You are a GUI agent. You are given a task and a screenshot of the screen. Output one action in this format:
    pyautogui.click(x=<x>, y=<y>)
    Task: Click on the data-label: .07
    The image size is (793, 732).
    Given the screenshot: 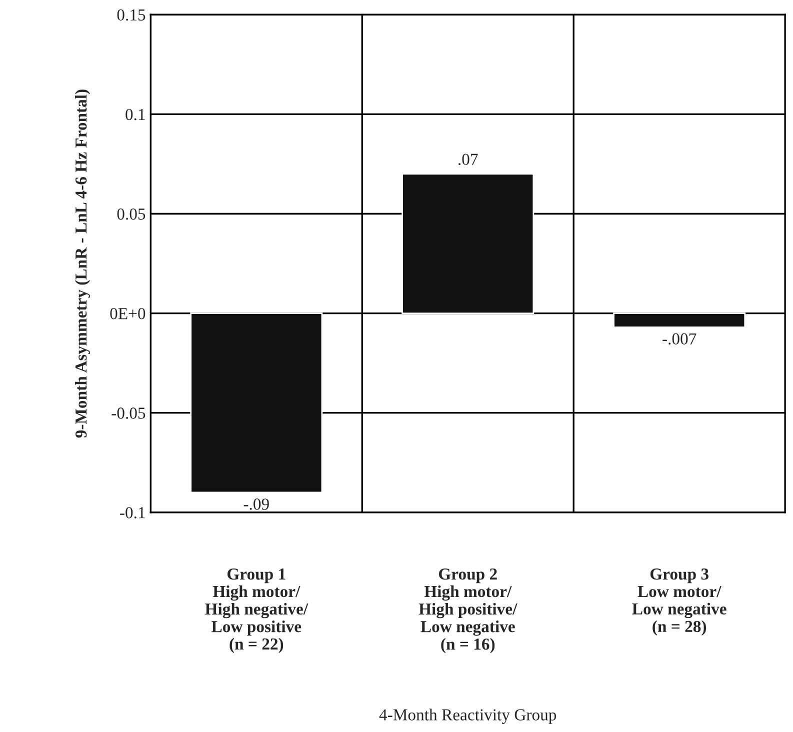 What is the action you would take?
    pyautogui.click(x=468, y=160)
    